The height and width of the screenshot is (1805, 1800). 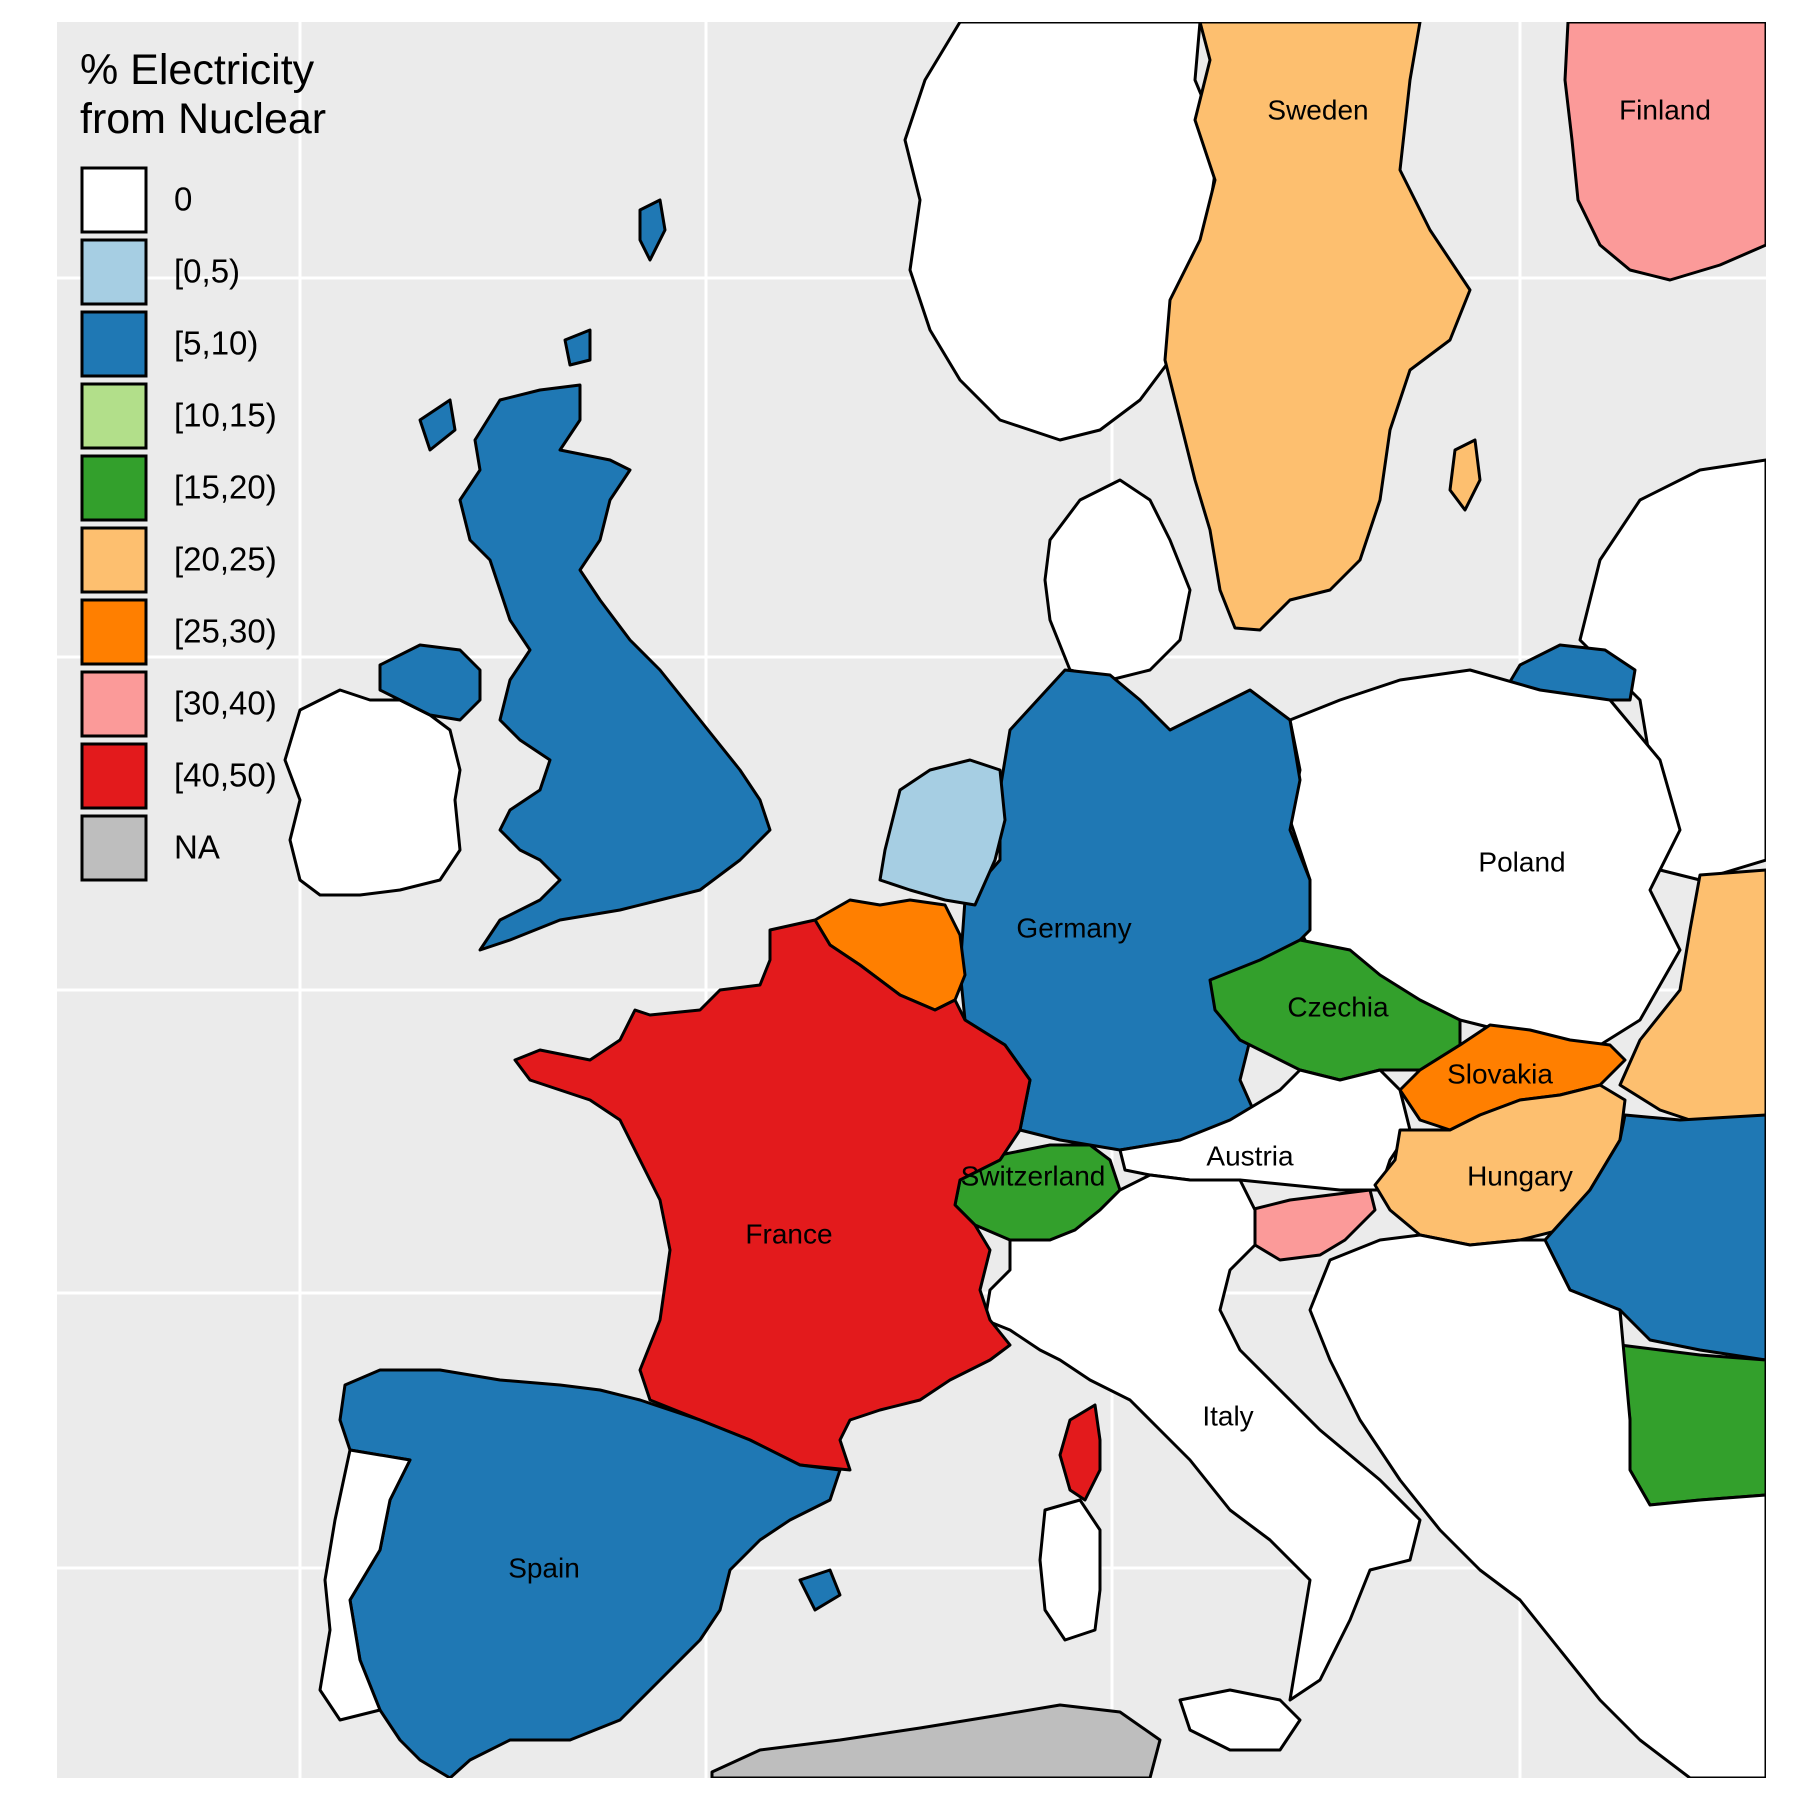 I want to click on legend-key-label: [15,20), so click(x=225, y=487).